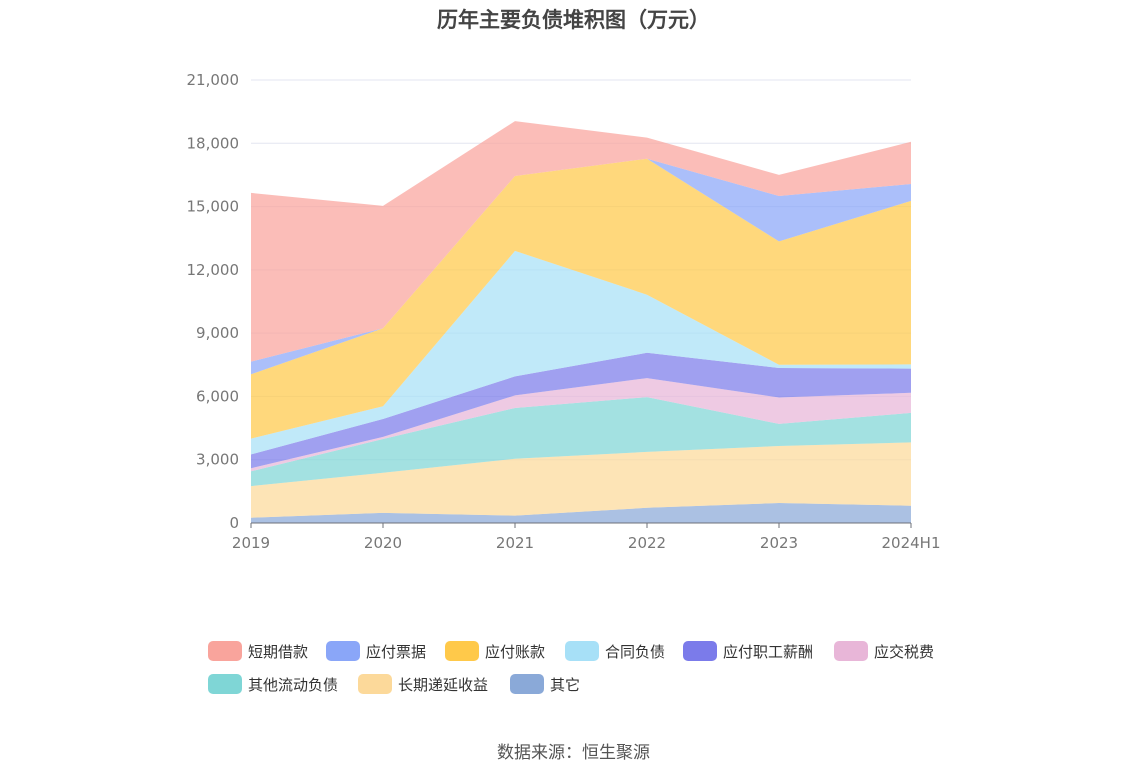  What do you see at coordinates (217, 333) in the screenshot?
I see `y-tick-label: 9,000` at bounding box center [217, 333].